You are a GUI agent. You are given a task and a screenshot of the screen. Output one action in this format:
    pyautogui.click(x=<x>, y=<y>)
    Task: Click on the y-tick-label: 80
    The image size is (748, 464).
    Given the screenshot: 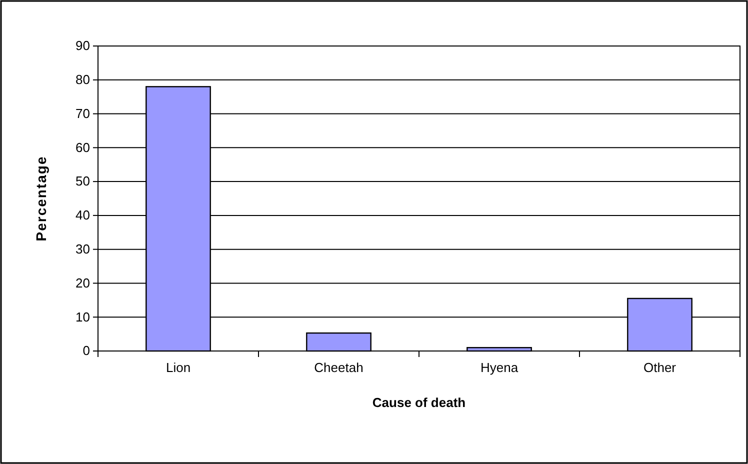 What is the action you would take?
    pyautogui.click(x=83, y=80)
    